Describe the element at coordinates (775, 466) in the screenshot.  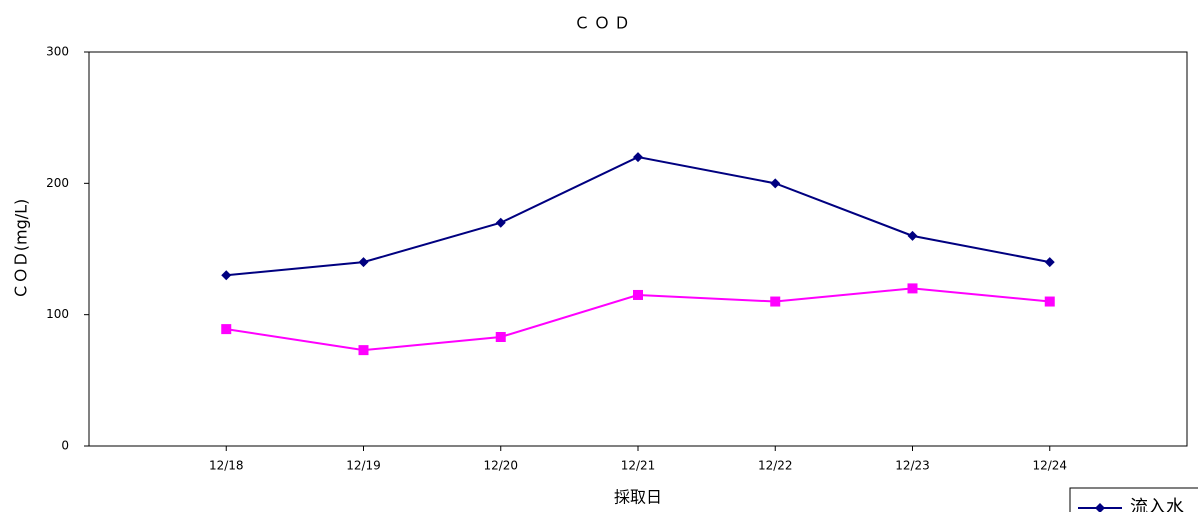
I see `x-tick-label: 12/22` at that location.